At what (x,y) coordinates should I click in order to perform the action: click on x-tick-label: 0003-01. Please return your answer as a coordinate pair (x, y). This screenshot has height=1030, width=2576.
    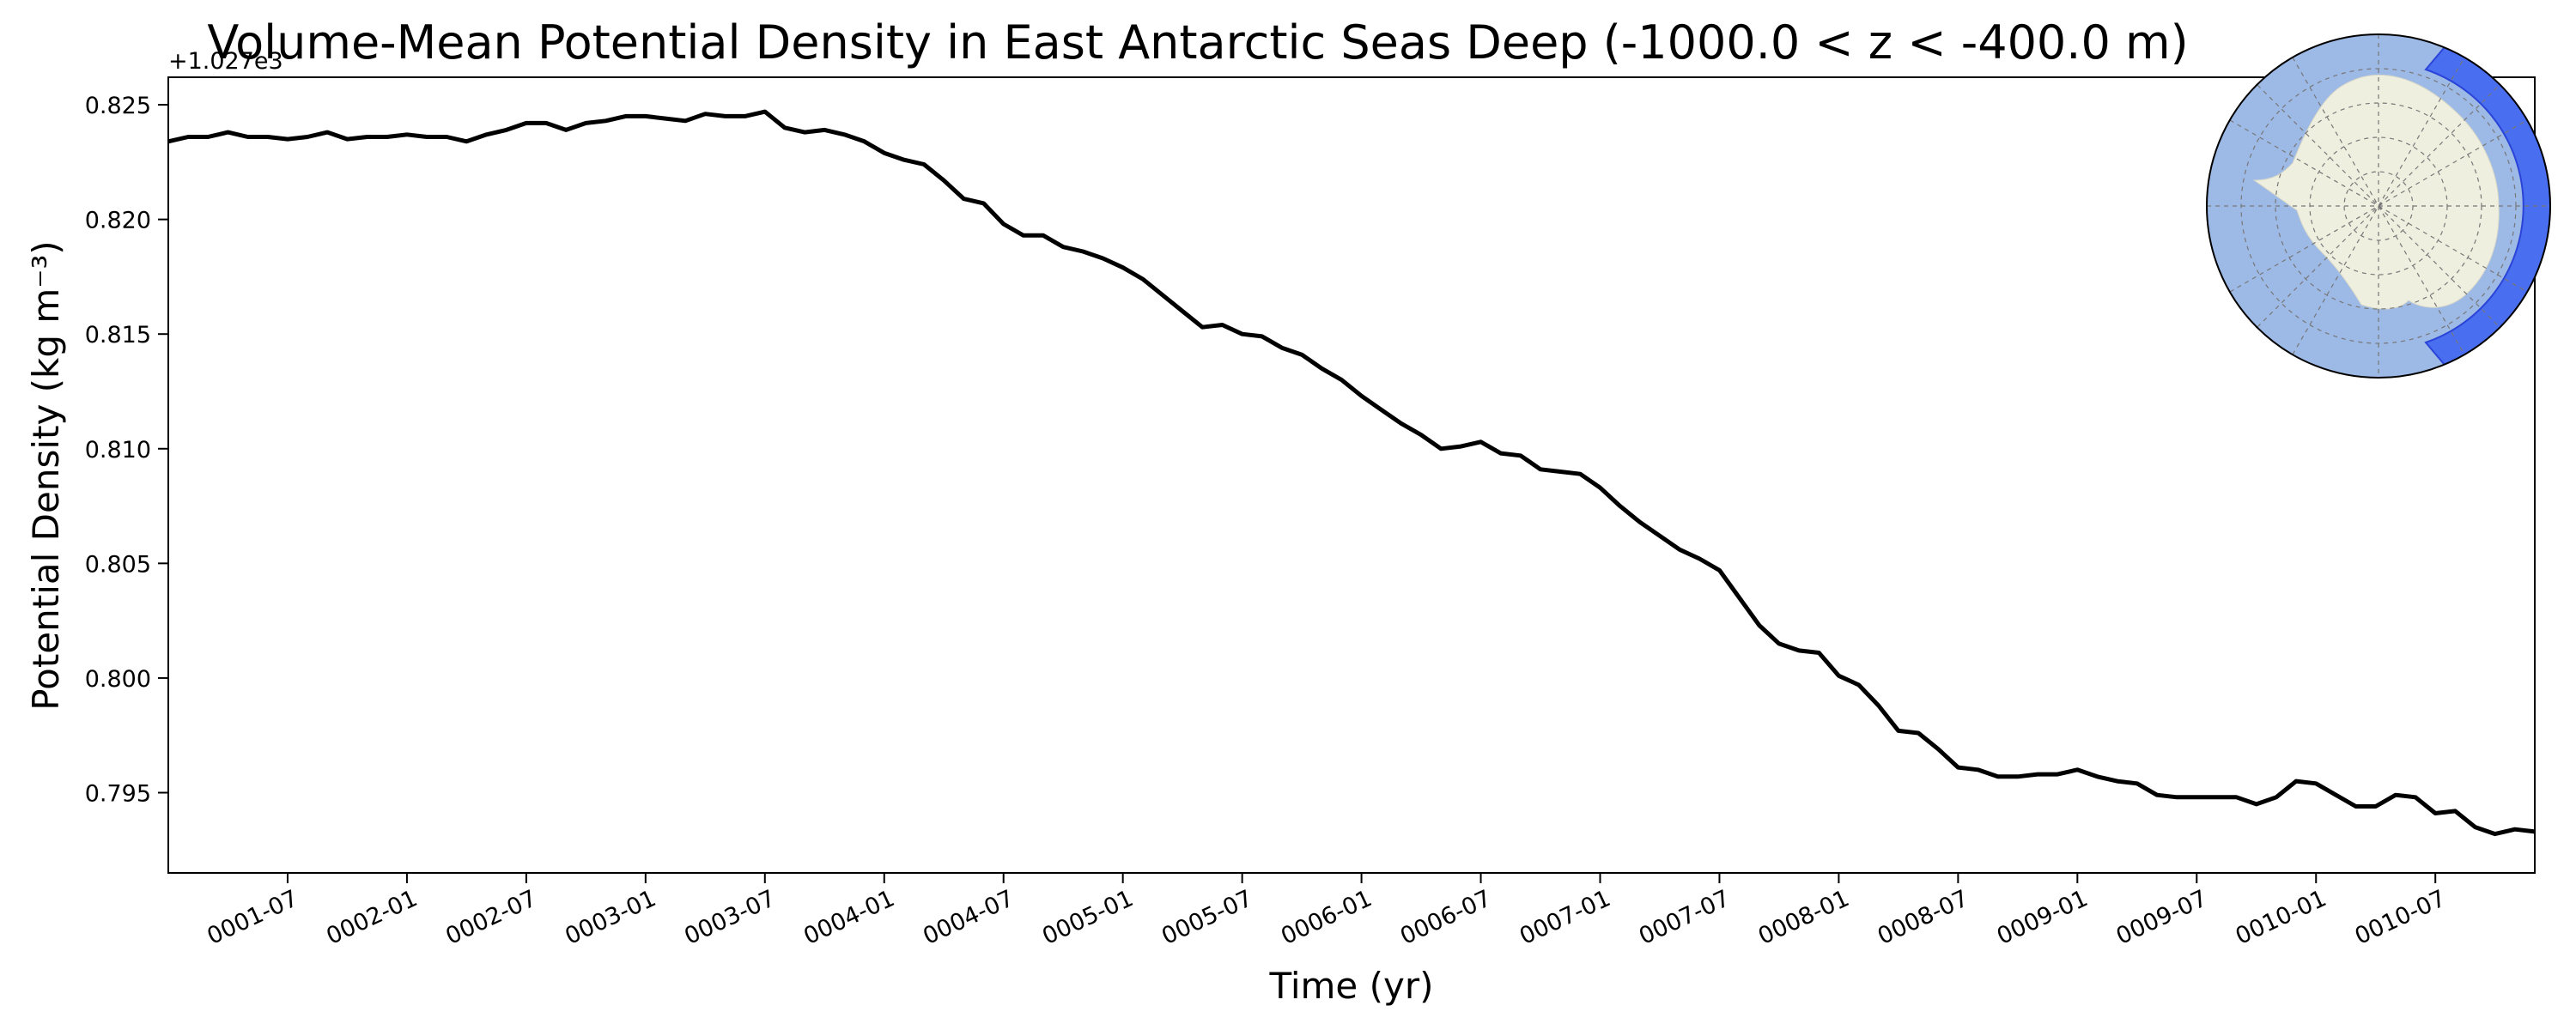
    Looking at the image, I should click on (610, 917).